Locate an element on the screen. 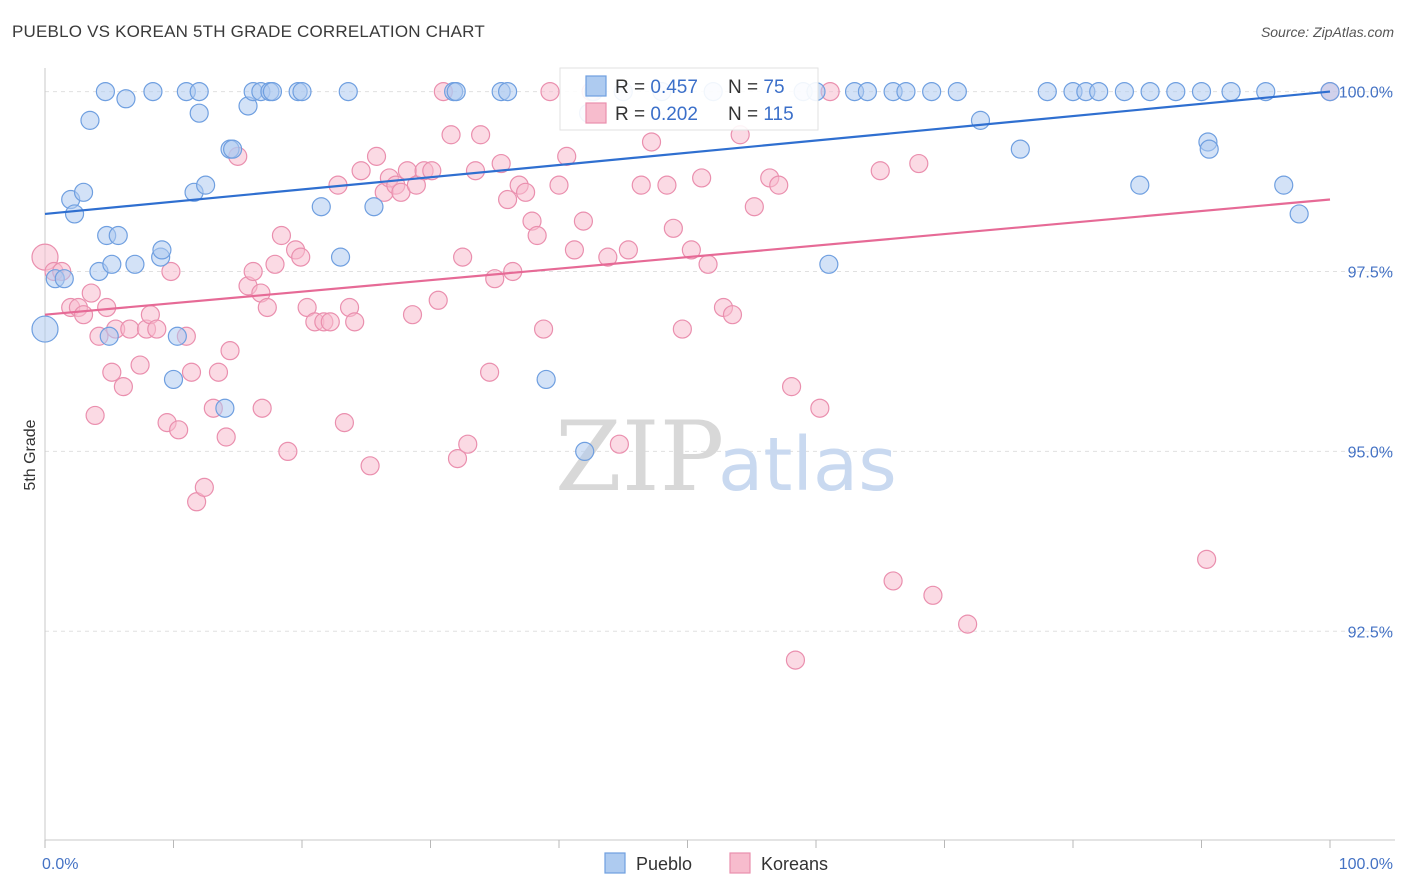 The image size is (1406, 892). bottom-legend: Pueblo Koreans is located at coordinates (716, 863).